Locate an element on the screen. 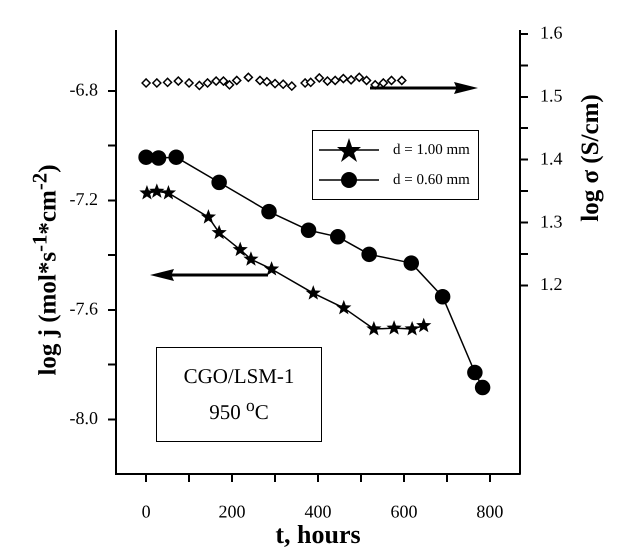  annotation: CGO/LSM-1 is located at coordinates (239, 376).